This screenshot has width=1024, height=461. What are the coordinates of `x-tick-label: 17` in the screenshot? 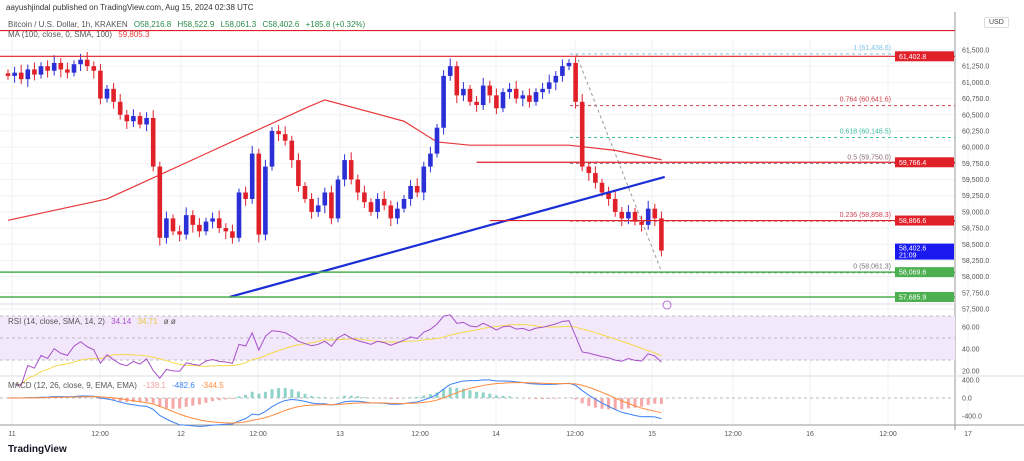 It's located at (968, 434).